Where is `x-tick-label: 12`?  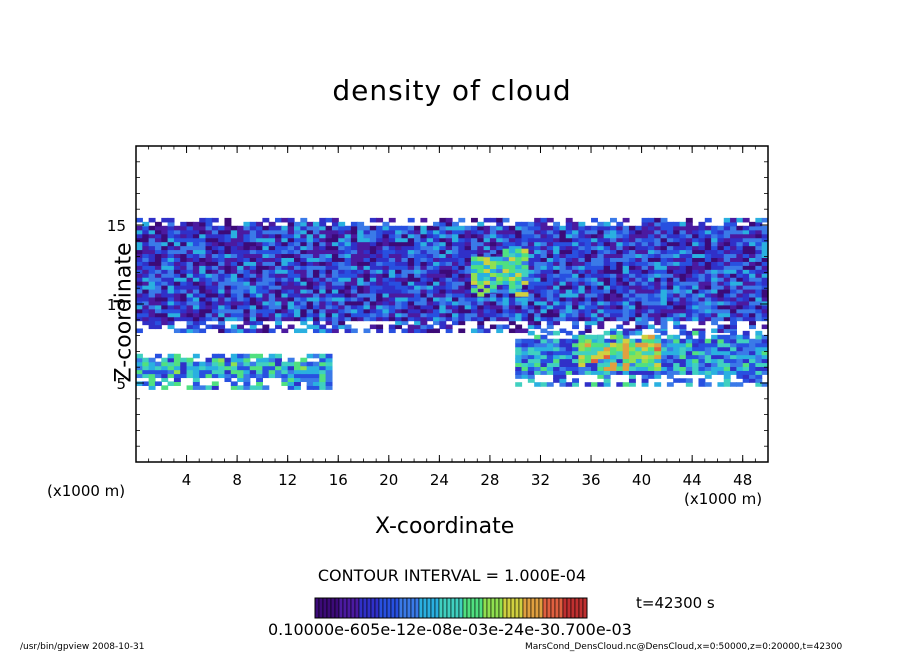 x-tick-label: 12 is located at coordinates (287, 480).